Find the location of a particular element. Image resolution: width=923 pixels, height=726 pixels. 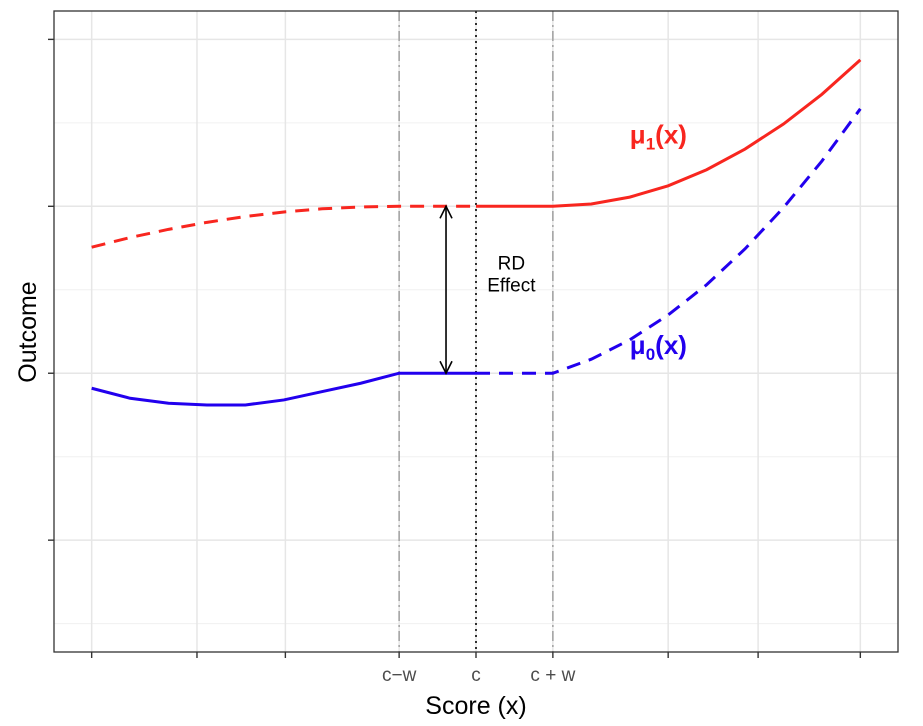

y-axis-label: Outcome is located at coordinates (28, 331).